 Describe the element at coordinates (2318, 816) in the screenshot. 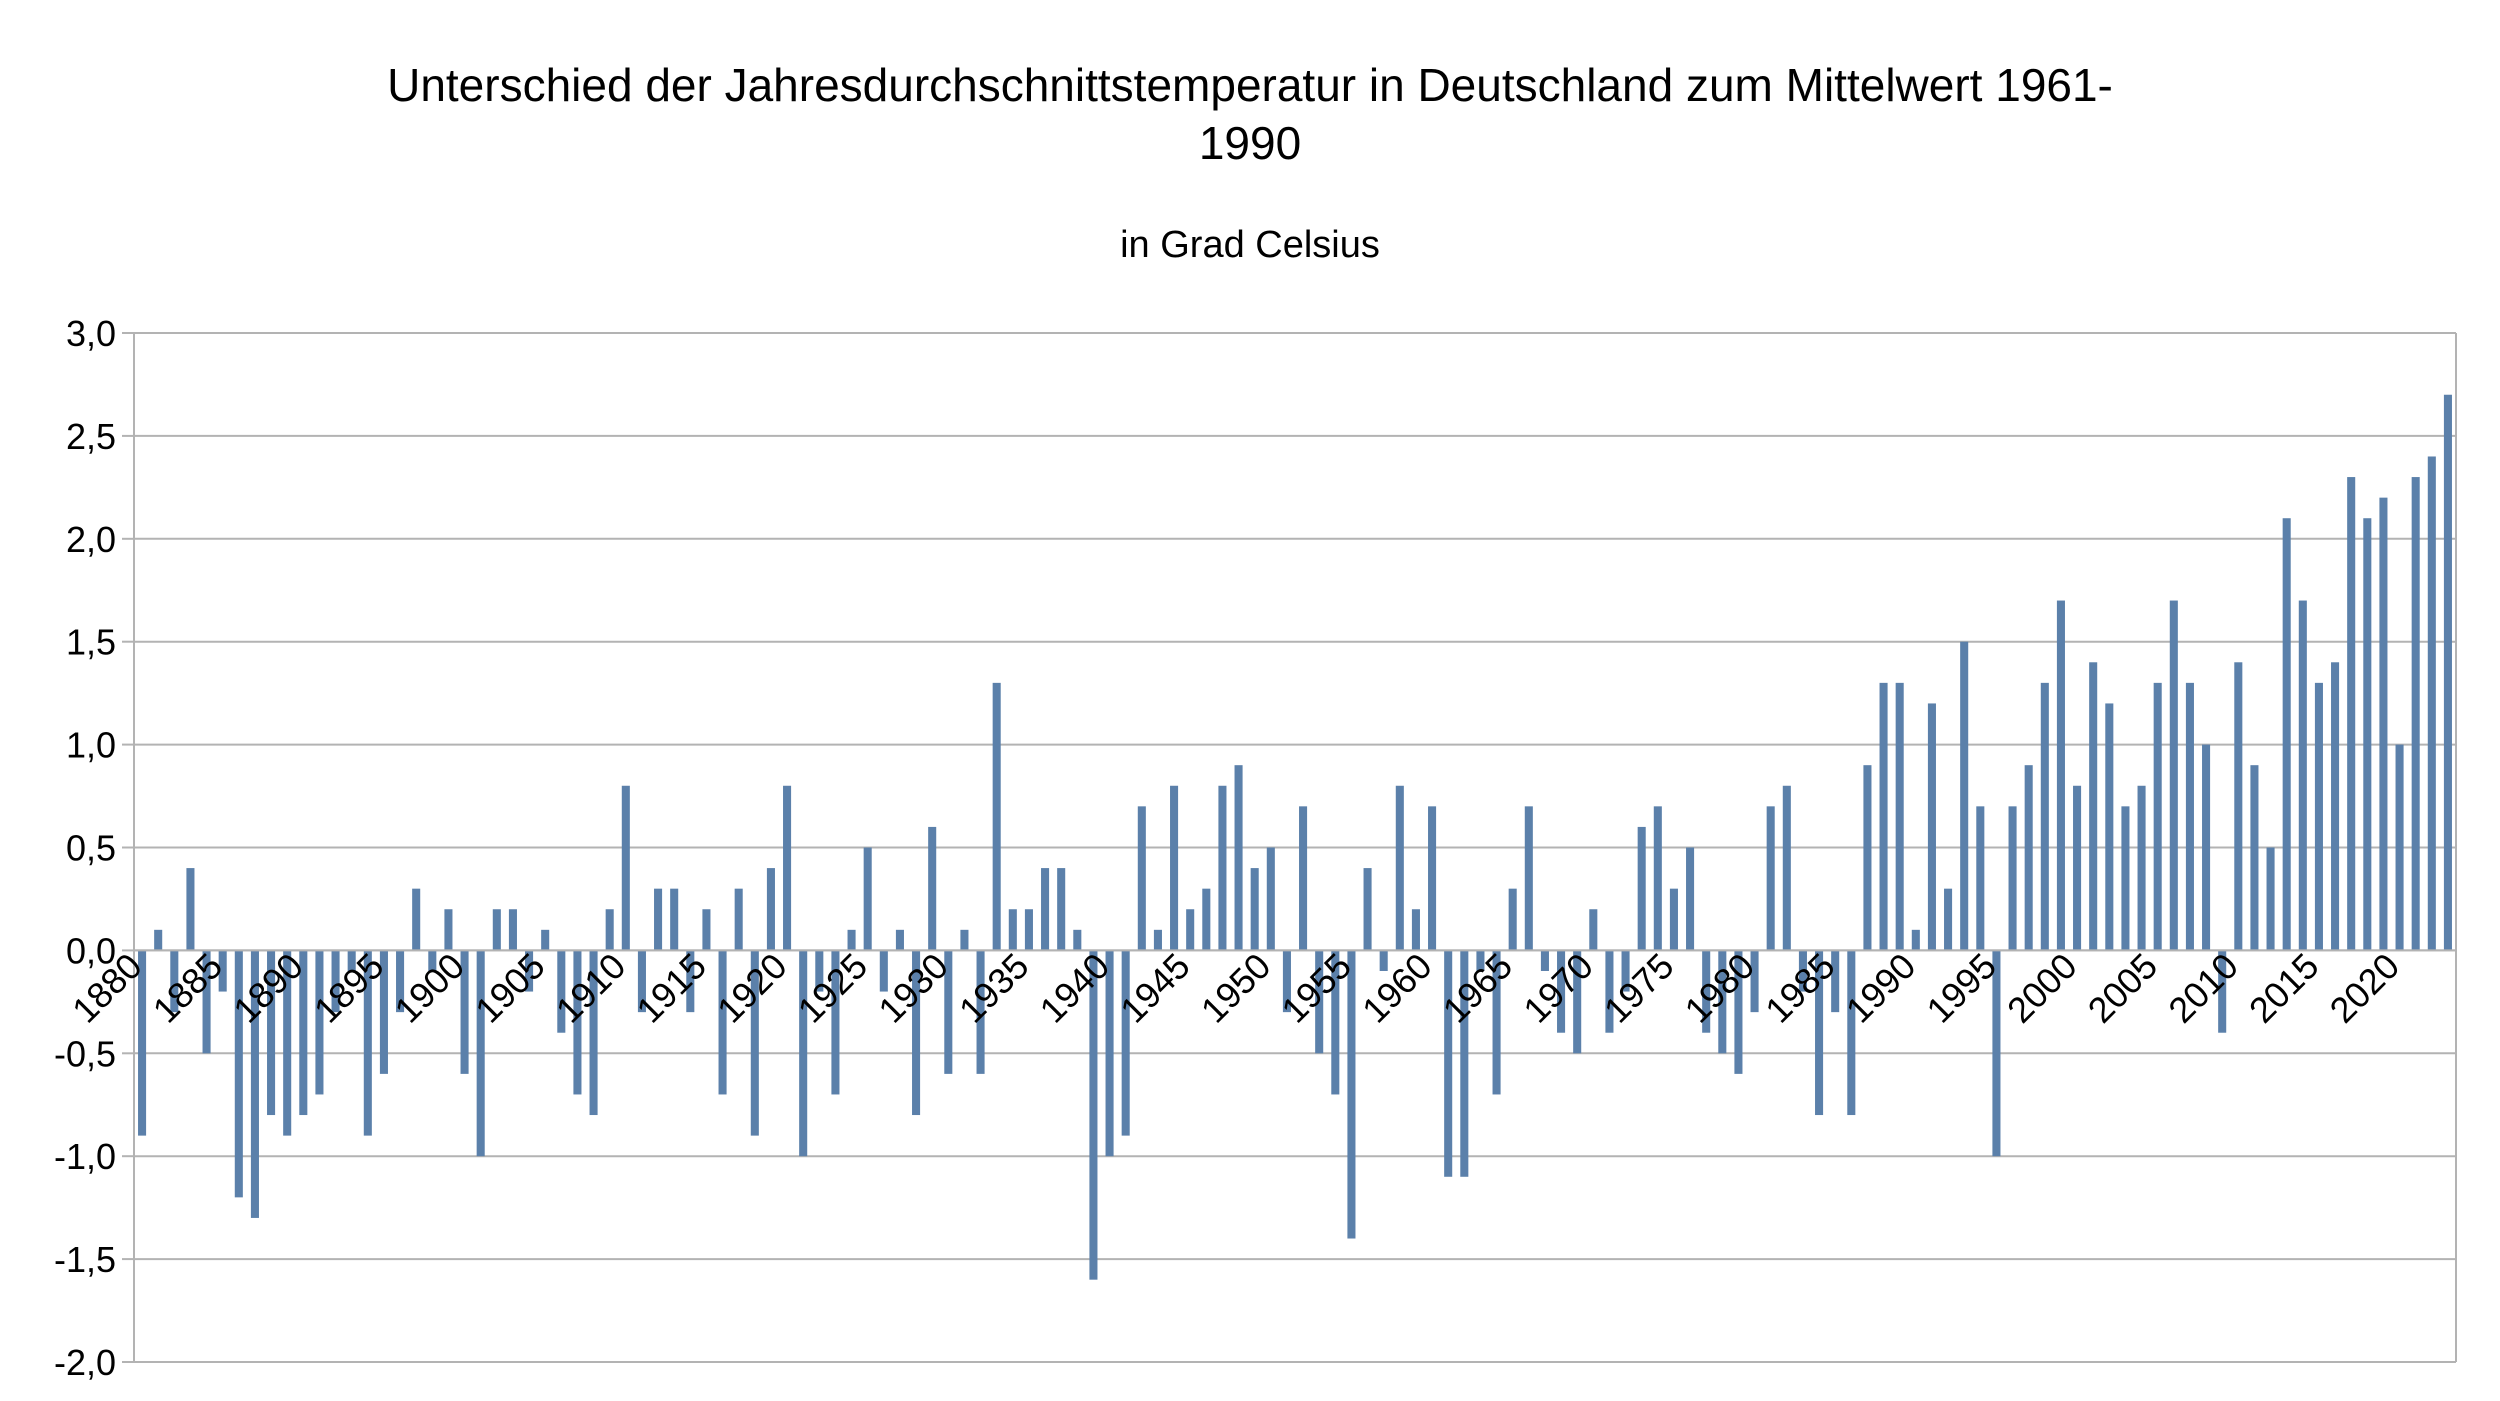

I see `bar-2016` at that location.